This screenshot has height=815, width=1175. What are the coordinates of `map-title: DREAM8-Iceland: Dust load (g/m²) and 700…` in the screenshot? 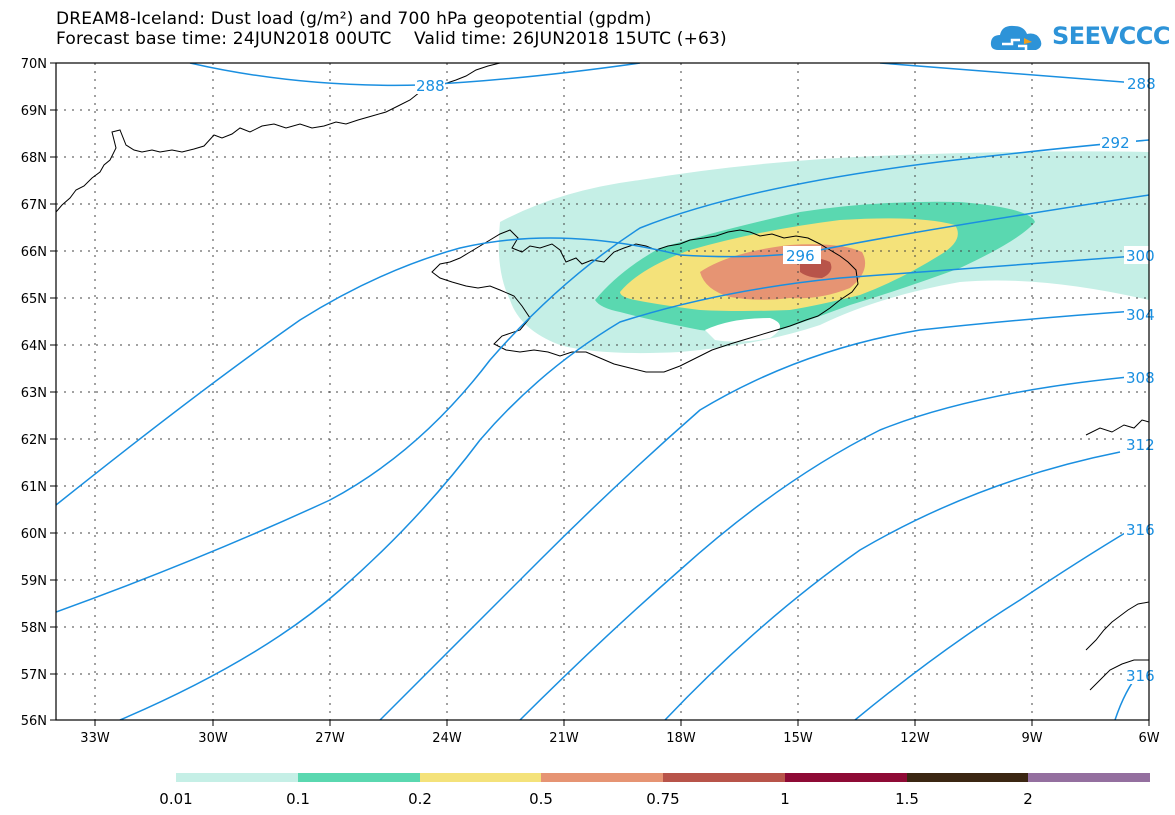 It's located at (354, 19).